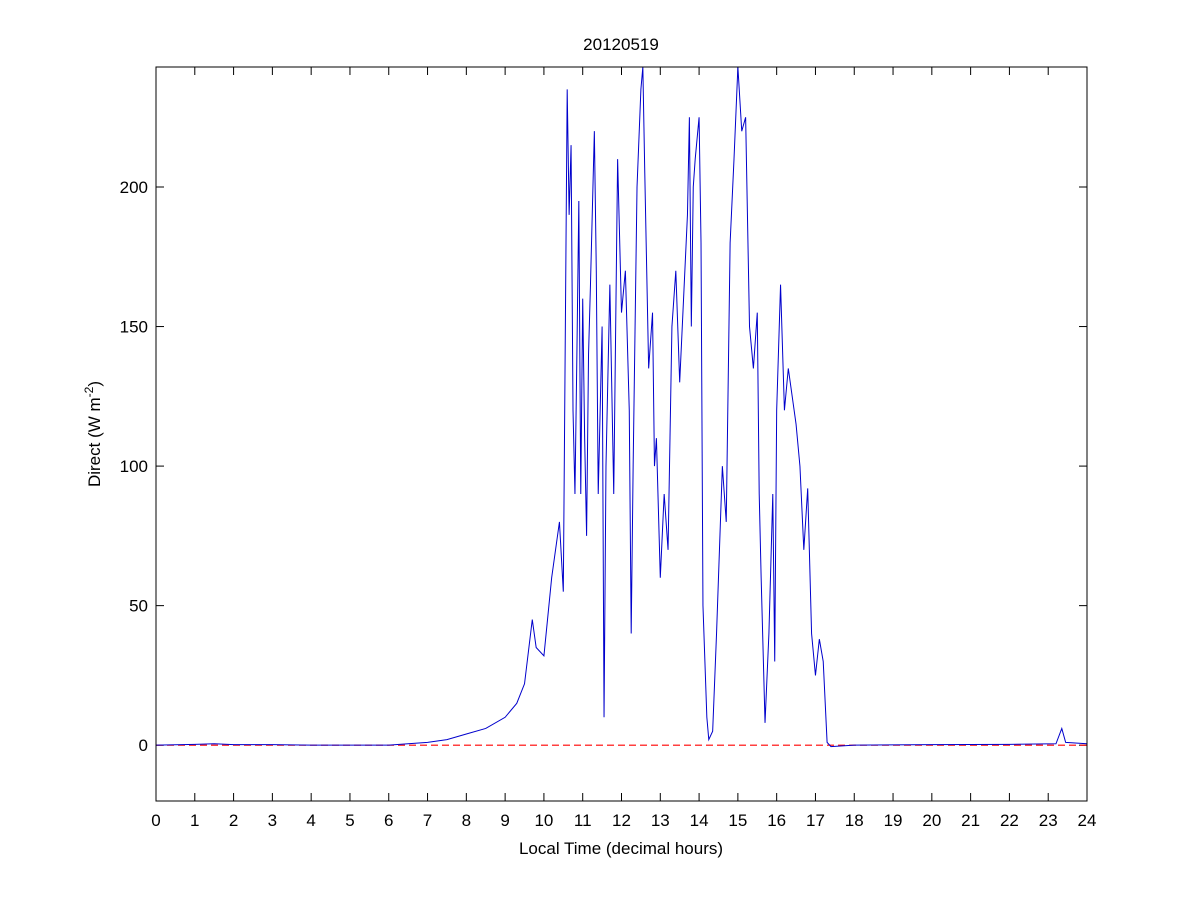  I want to click on y-axis-label: Direct (W m-2), so click(93, 434).